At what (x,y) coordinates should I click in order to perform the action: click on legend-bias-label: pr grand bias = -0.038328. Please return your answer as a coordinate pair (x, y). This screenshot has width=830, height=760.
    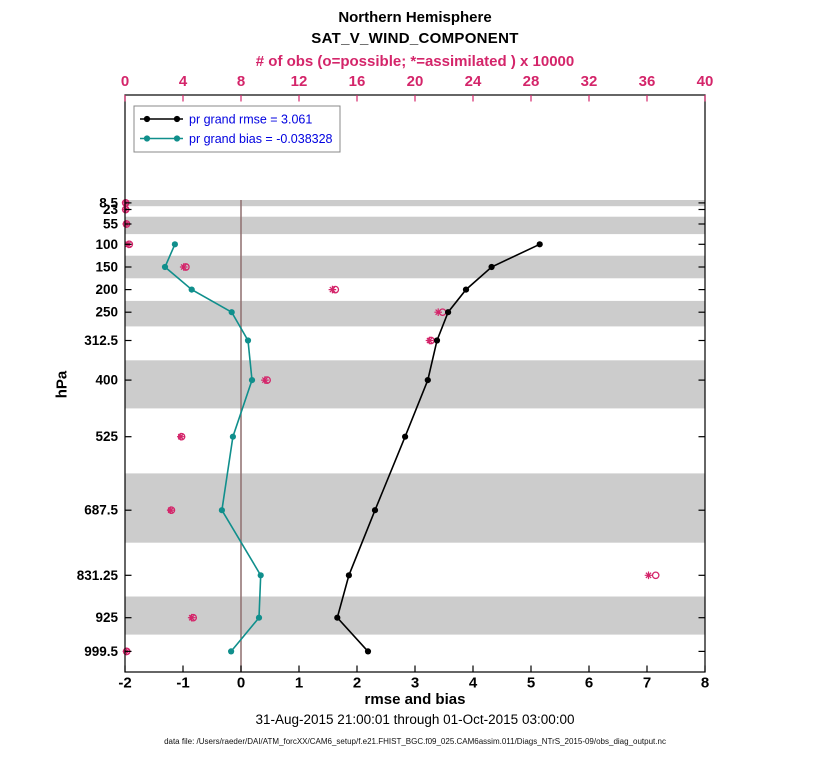
    Looking at the image, I should click on (261, 139).